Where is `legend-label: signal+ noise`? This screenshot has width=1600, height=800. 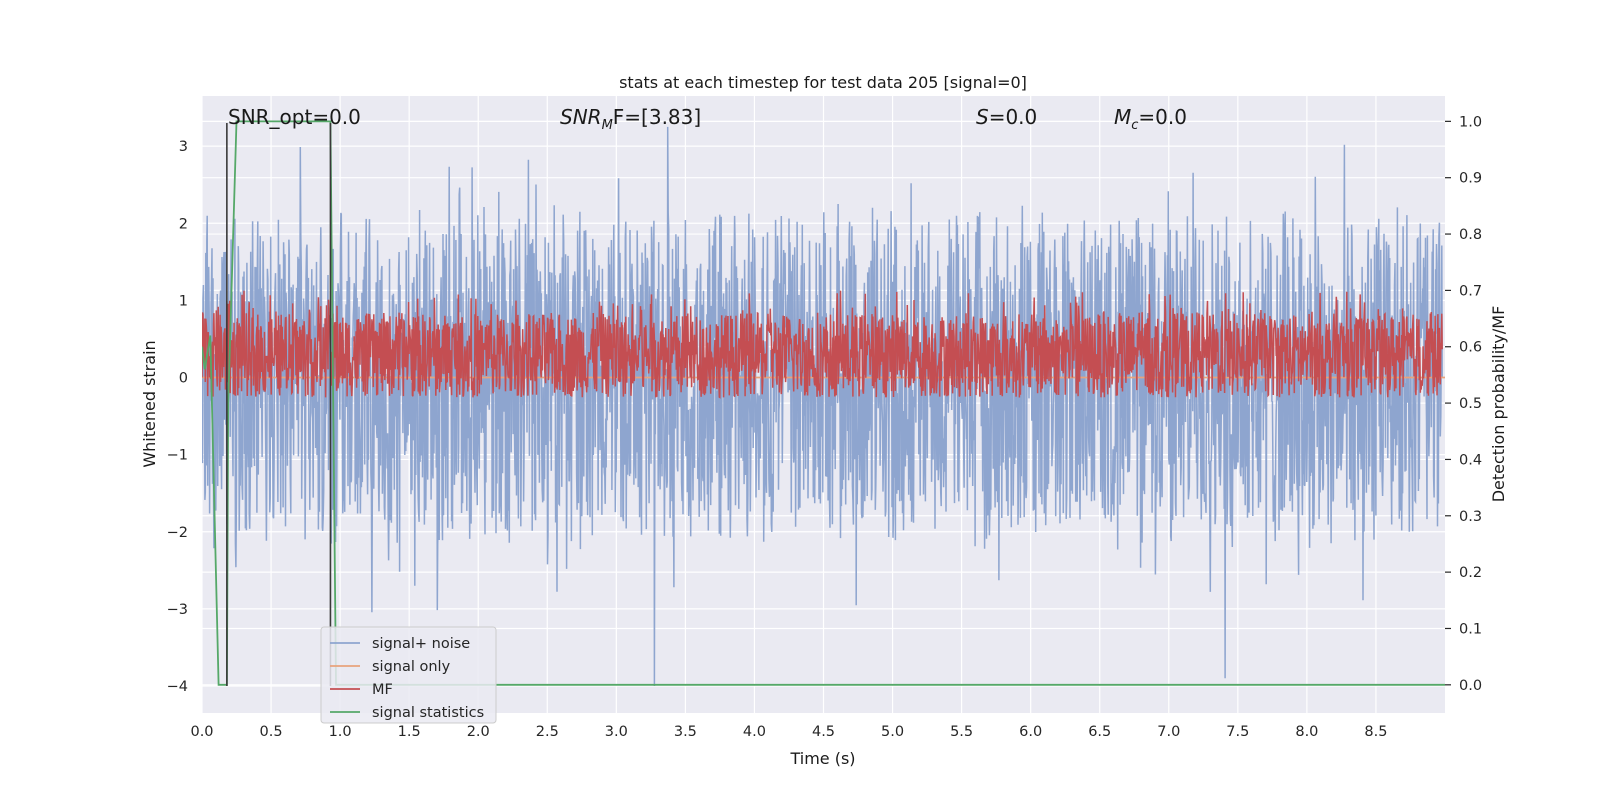
legend-label: signal+ noise is located at coordinates (421, 644).